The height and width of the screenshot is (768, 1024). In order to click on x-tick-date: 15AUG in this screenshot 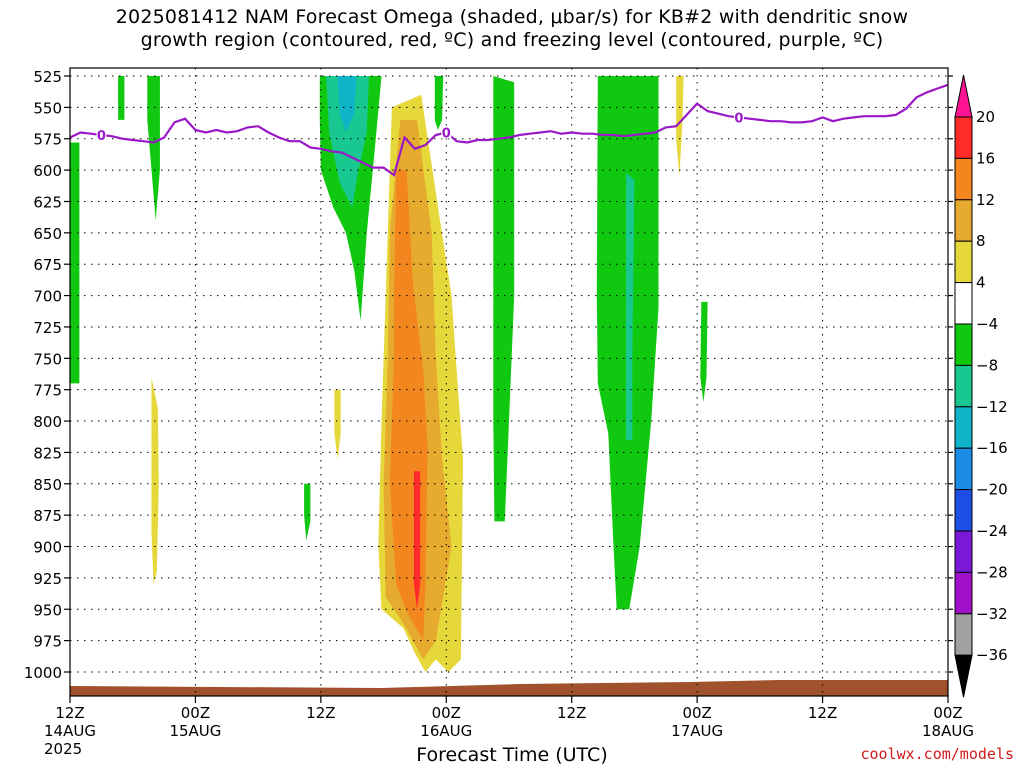, I will do `click(195, 731)`.